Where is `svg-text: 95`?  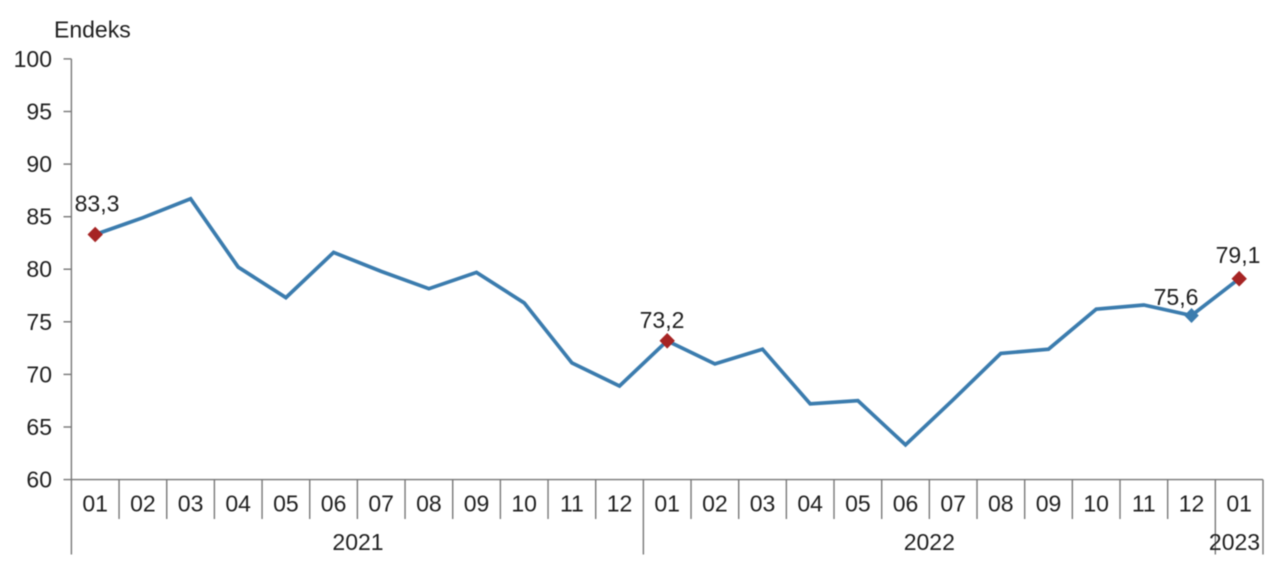
svg-text: 95 is located at coordinates (39, 112).